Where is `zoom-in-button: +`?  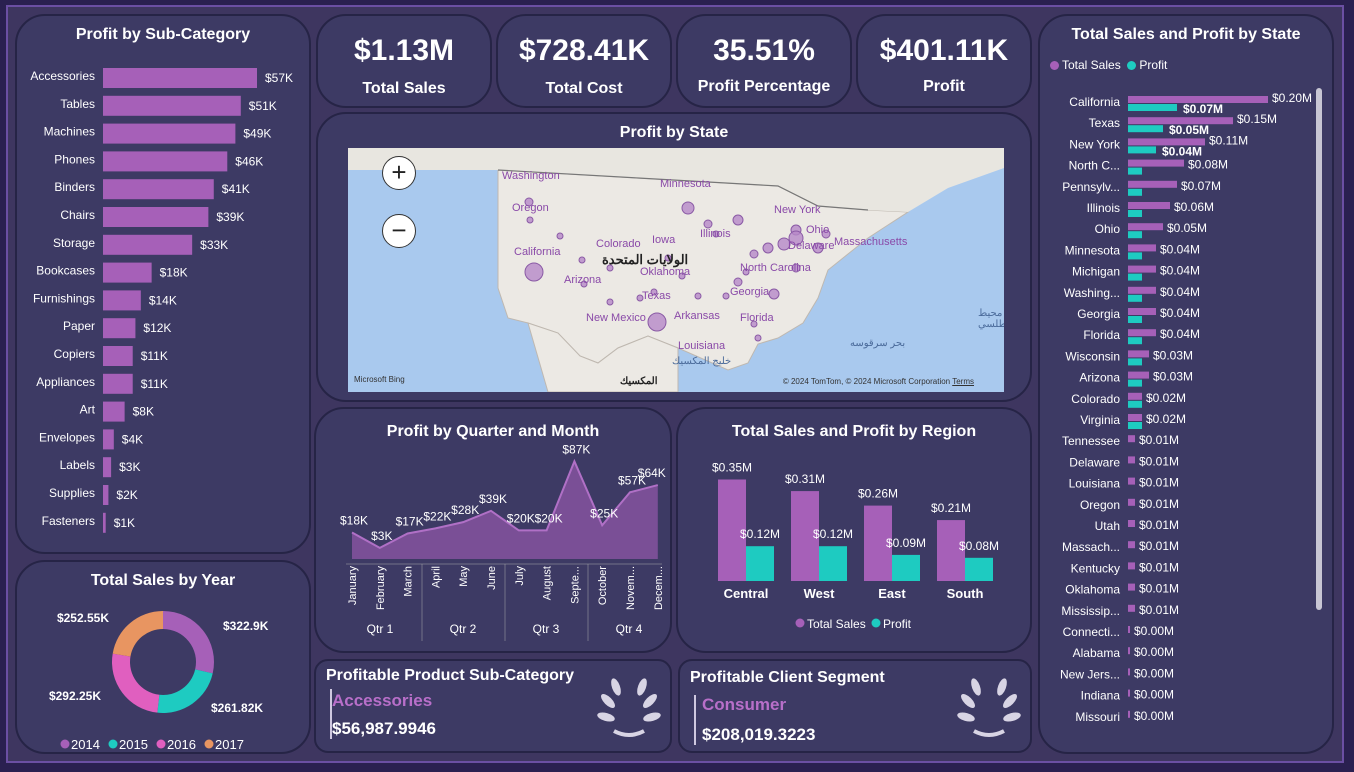
zoom-in-button: + is located at coordinates (399, 173).